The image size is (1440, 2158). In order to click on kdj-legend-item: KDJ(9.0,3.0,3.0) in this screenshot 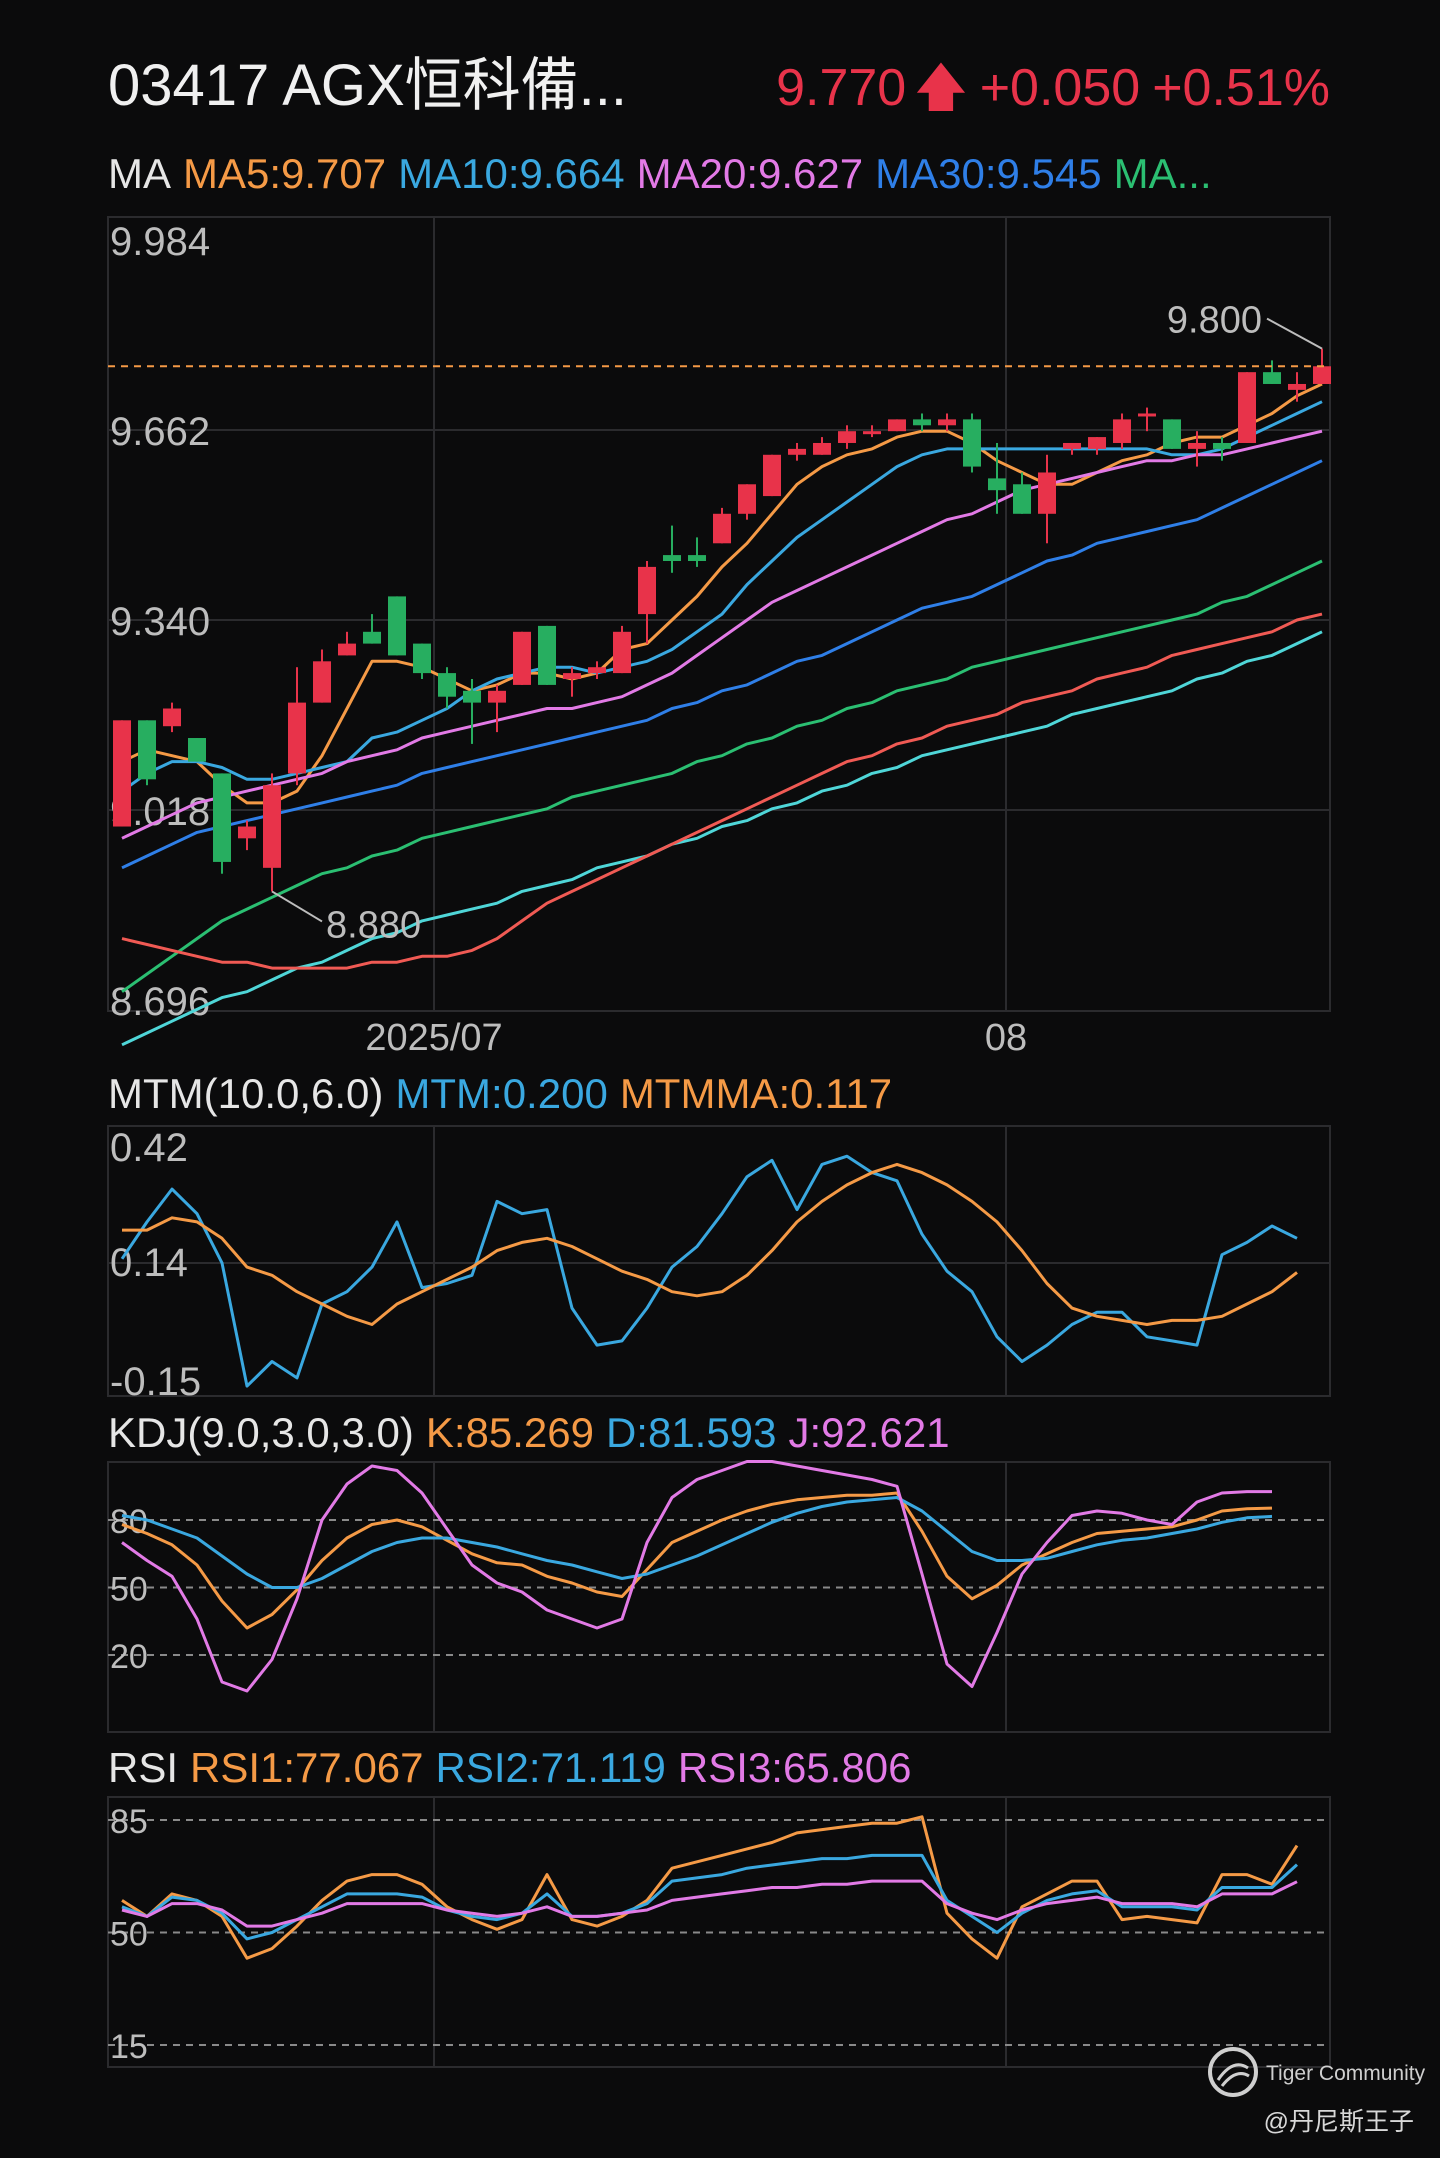, I will do `click(261, 1432)`.